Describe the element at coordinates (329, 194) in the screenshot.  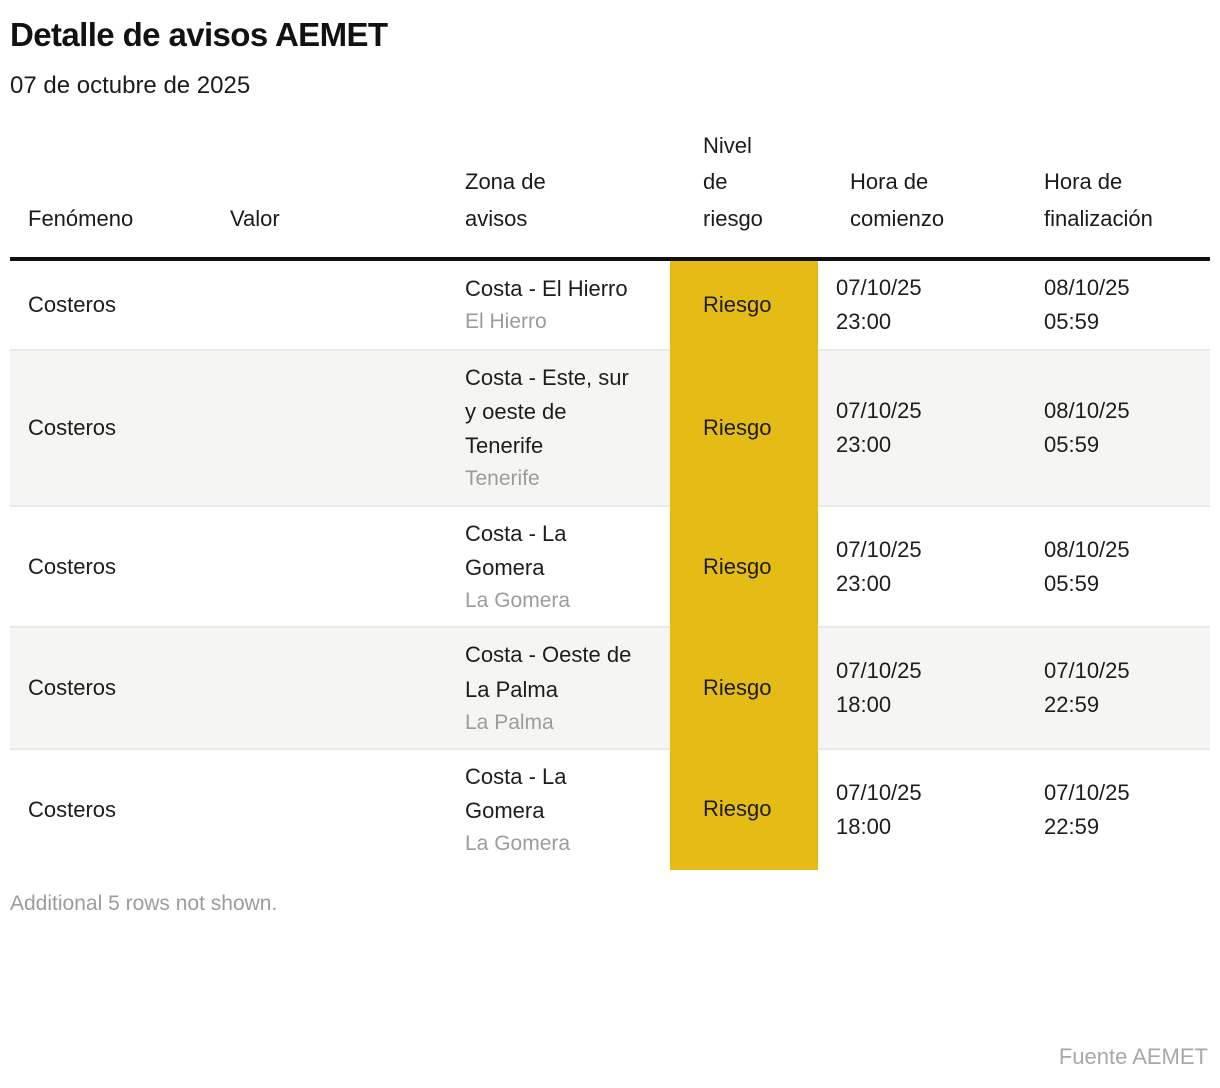
I see `column-header-valor: Valor` at that location.